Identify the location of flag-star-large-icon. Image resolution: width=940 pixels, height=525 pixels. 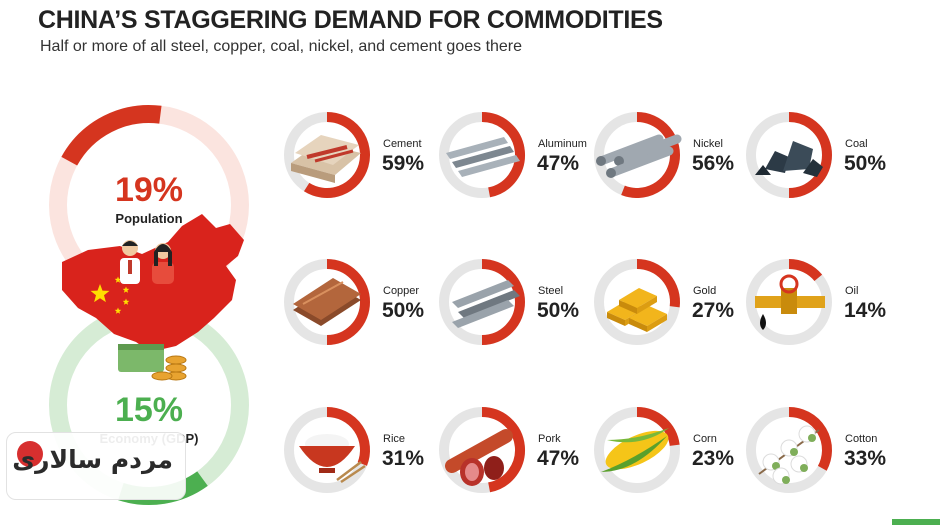
(100, 293).